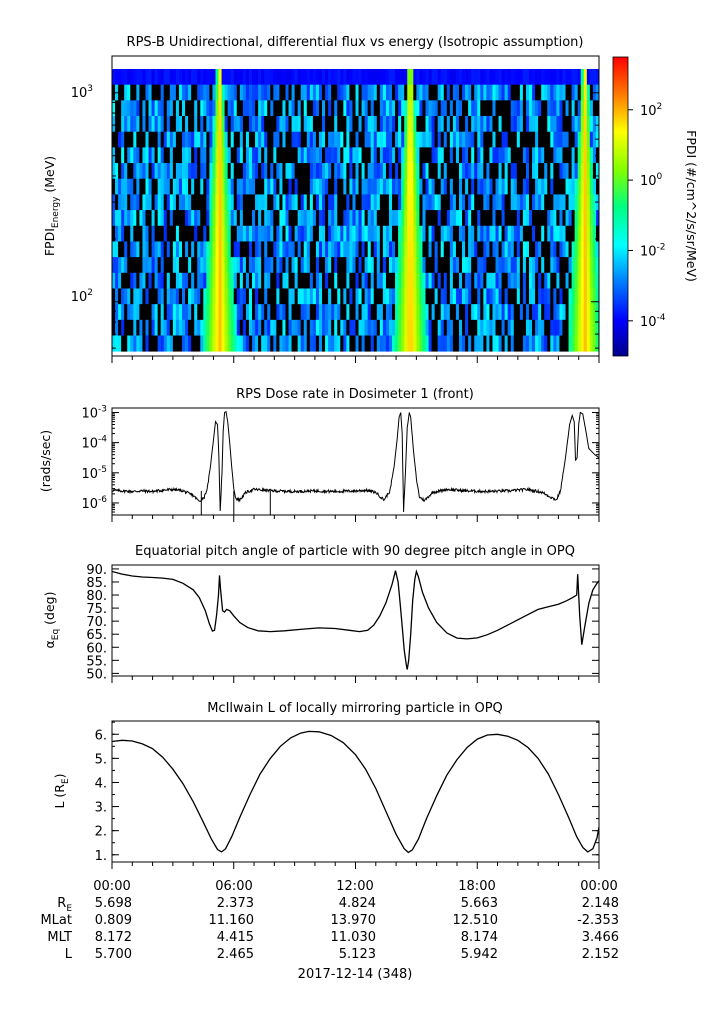 This screenshot has height=1019, width=725. What do you see at coordinates (235, 954) in the screenshot?
I see `ephem-value: 2.465` at bounding box center [235, 954].